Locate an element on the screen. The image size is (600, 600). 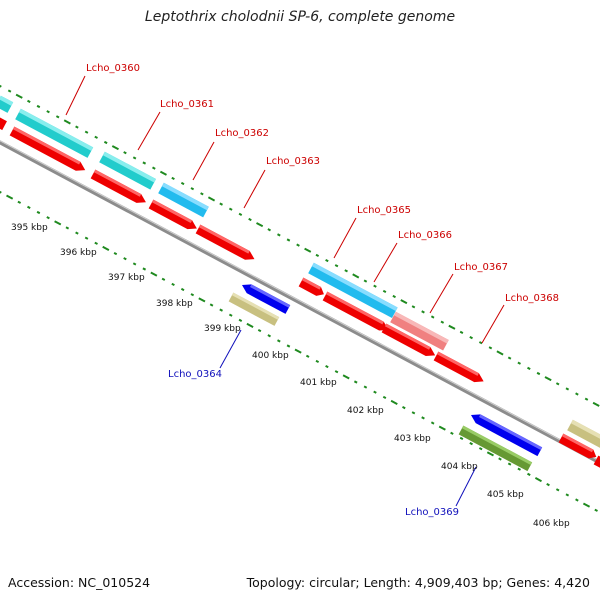
kbp-label-400: 400 kbp is located at coordinates (270, 356).